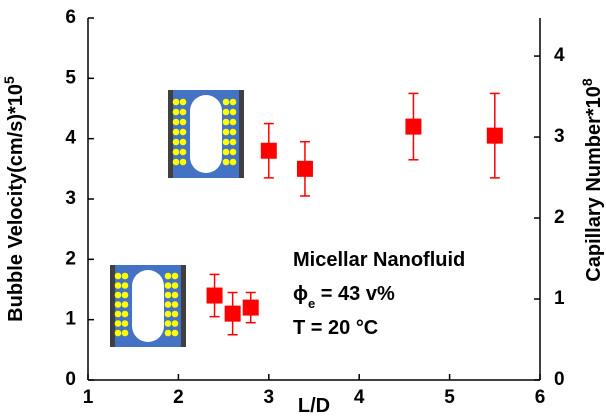 This screenshot has width=606, height=420. Describe the element at coordinates (175, 217) in the screenshot. I see `inset-particles` at that location.